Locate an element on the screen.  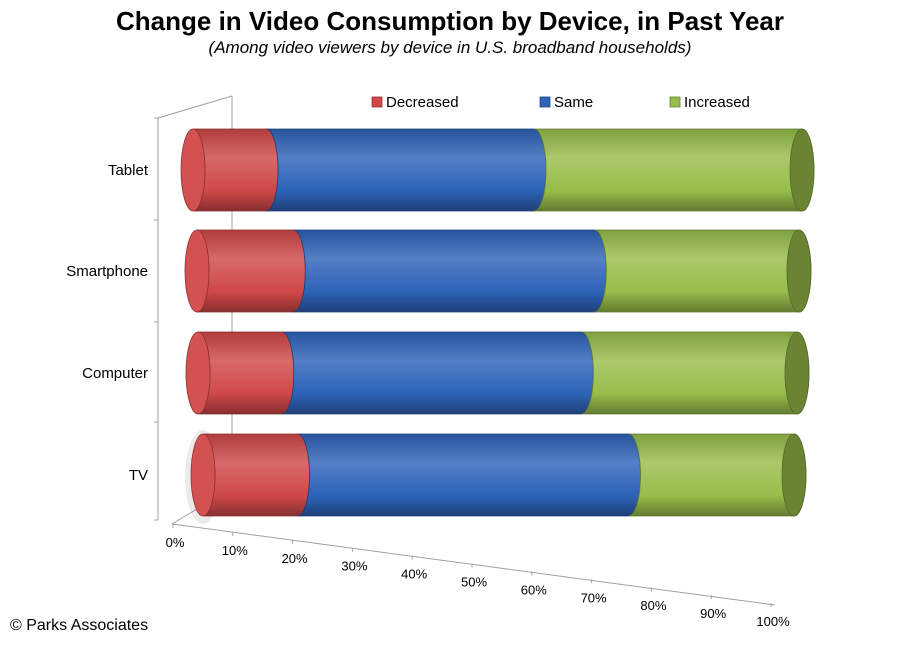
x-tick-label: 70% is located at coordinates (594, 597).